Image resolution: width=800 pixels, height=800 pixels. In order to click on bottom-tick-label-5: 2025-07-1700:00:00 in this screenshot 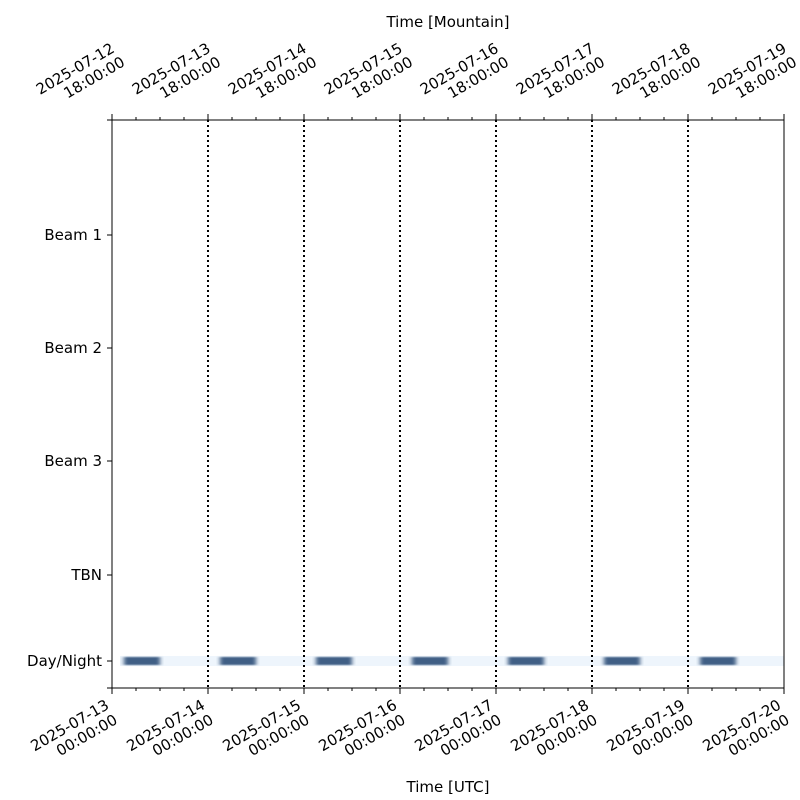, I will do `click(457, 733)`.